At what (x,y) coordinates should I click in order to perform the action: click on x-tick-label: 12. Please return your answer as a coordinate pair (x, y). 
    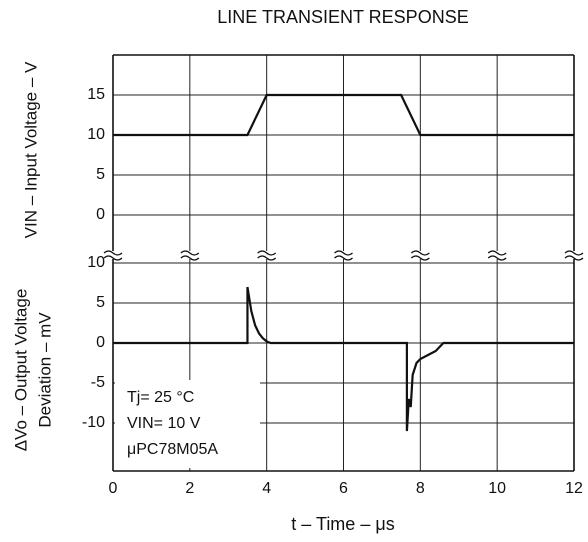
    Looking at the image, I should click on (574, 488).